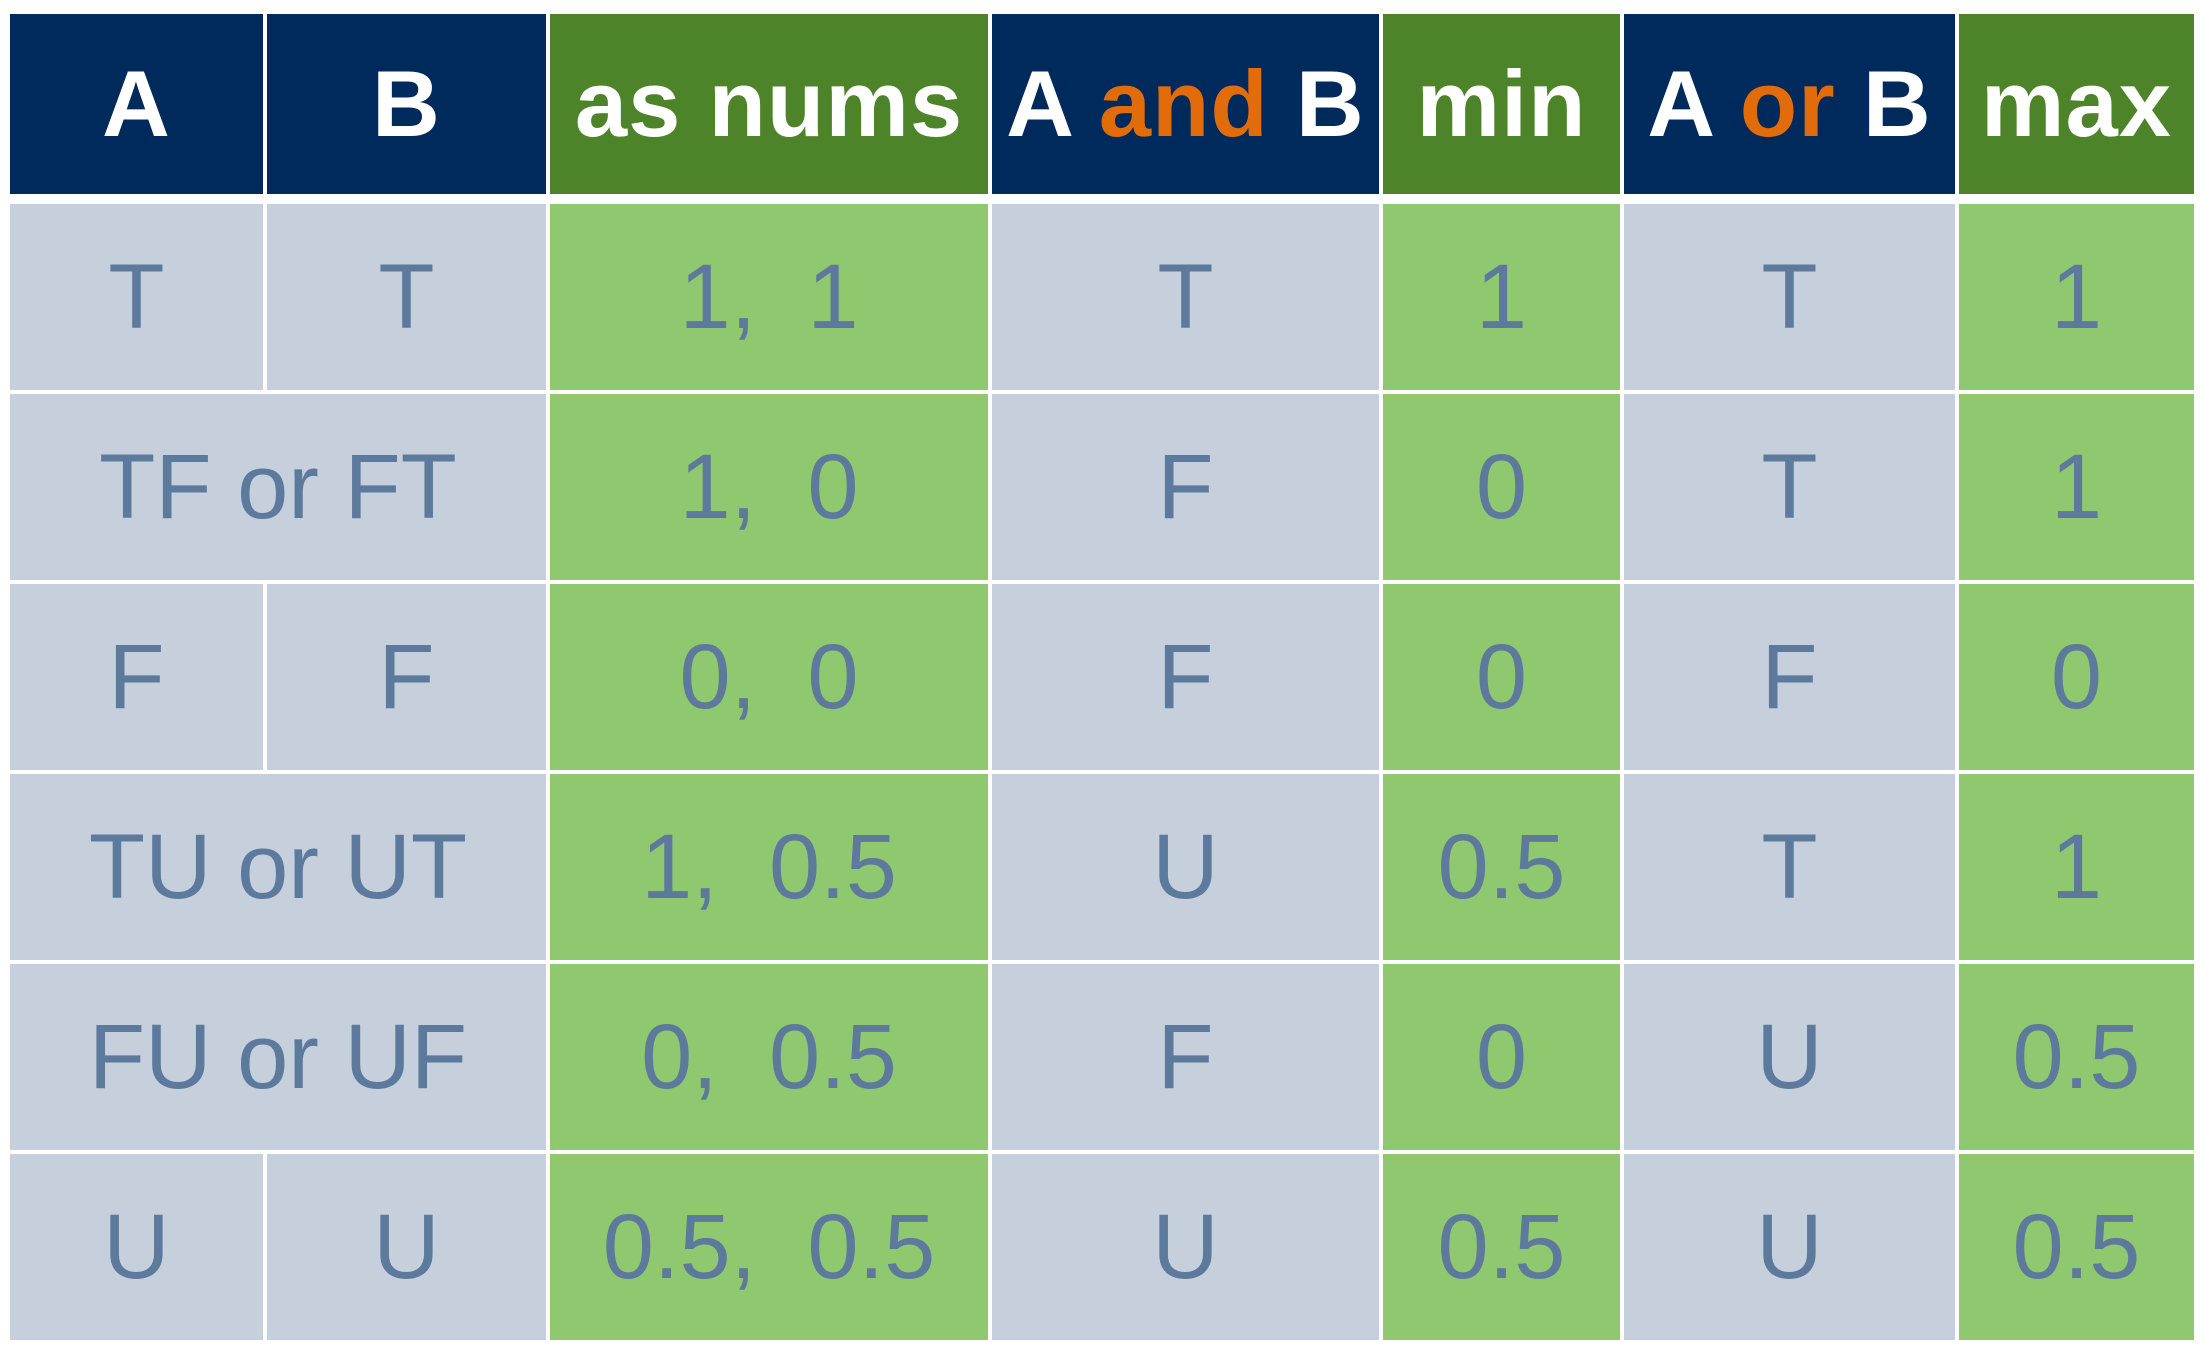 The width and height of the screenshot is (2200, 1358). I want to click on header-and-right: B, so click(1316, 103).